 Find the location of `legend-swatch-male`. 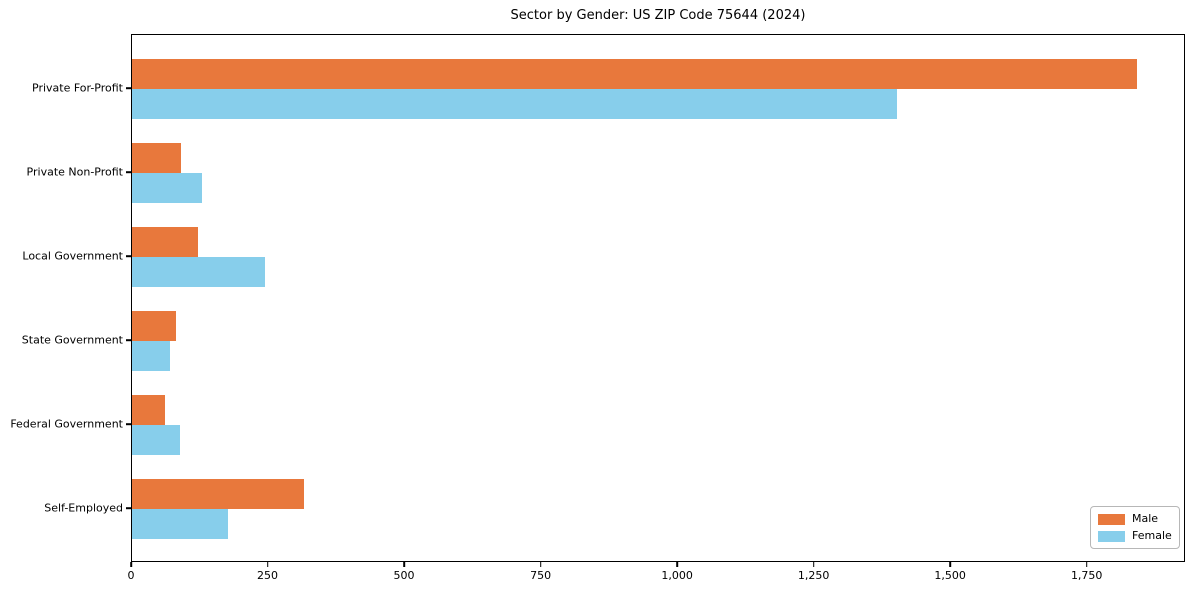

legend-swatch-male is located at coordinates (1111, 519).